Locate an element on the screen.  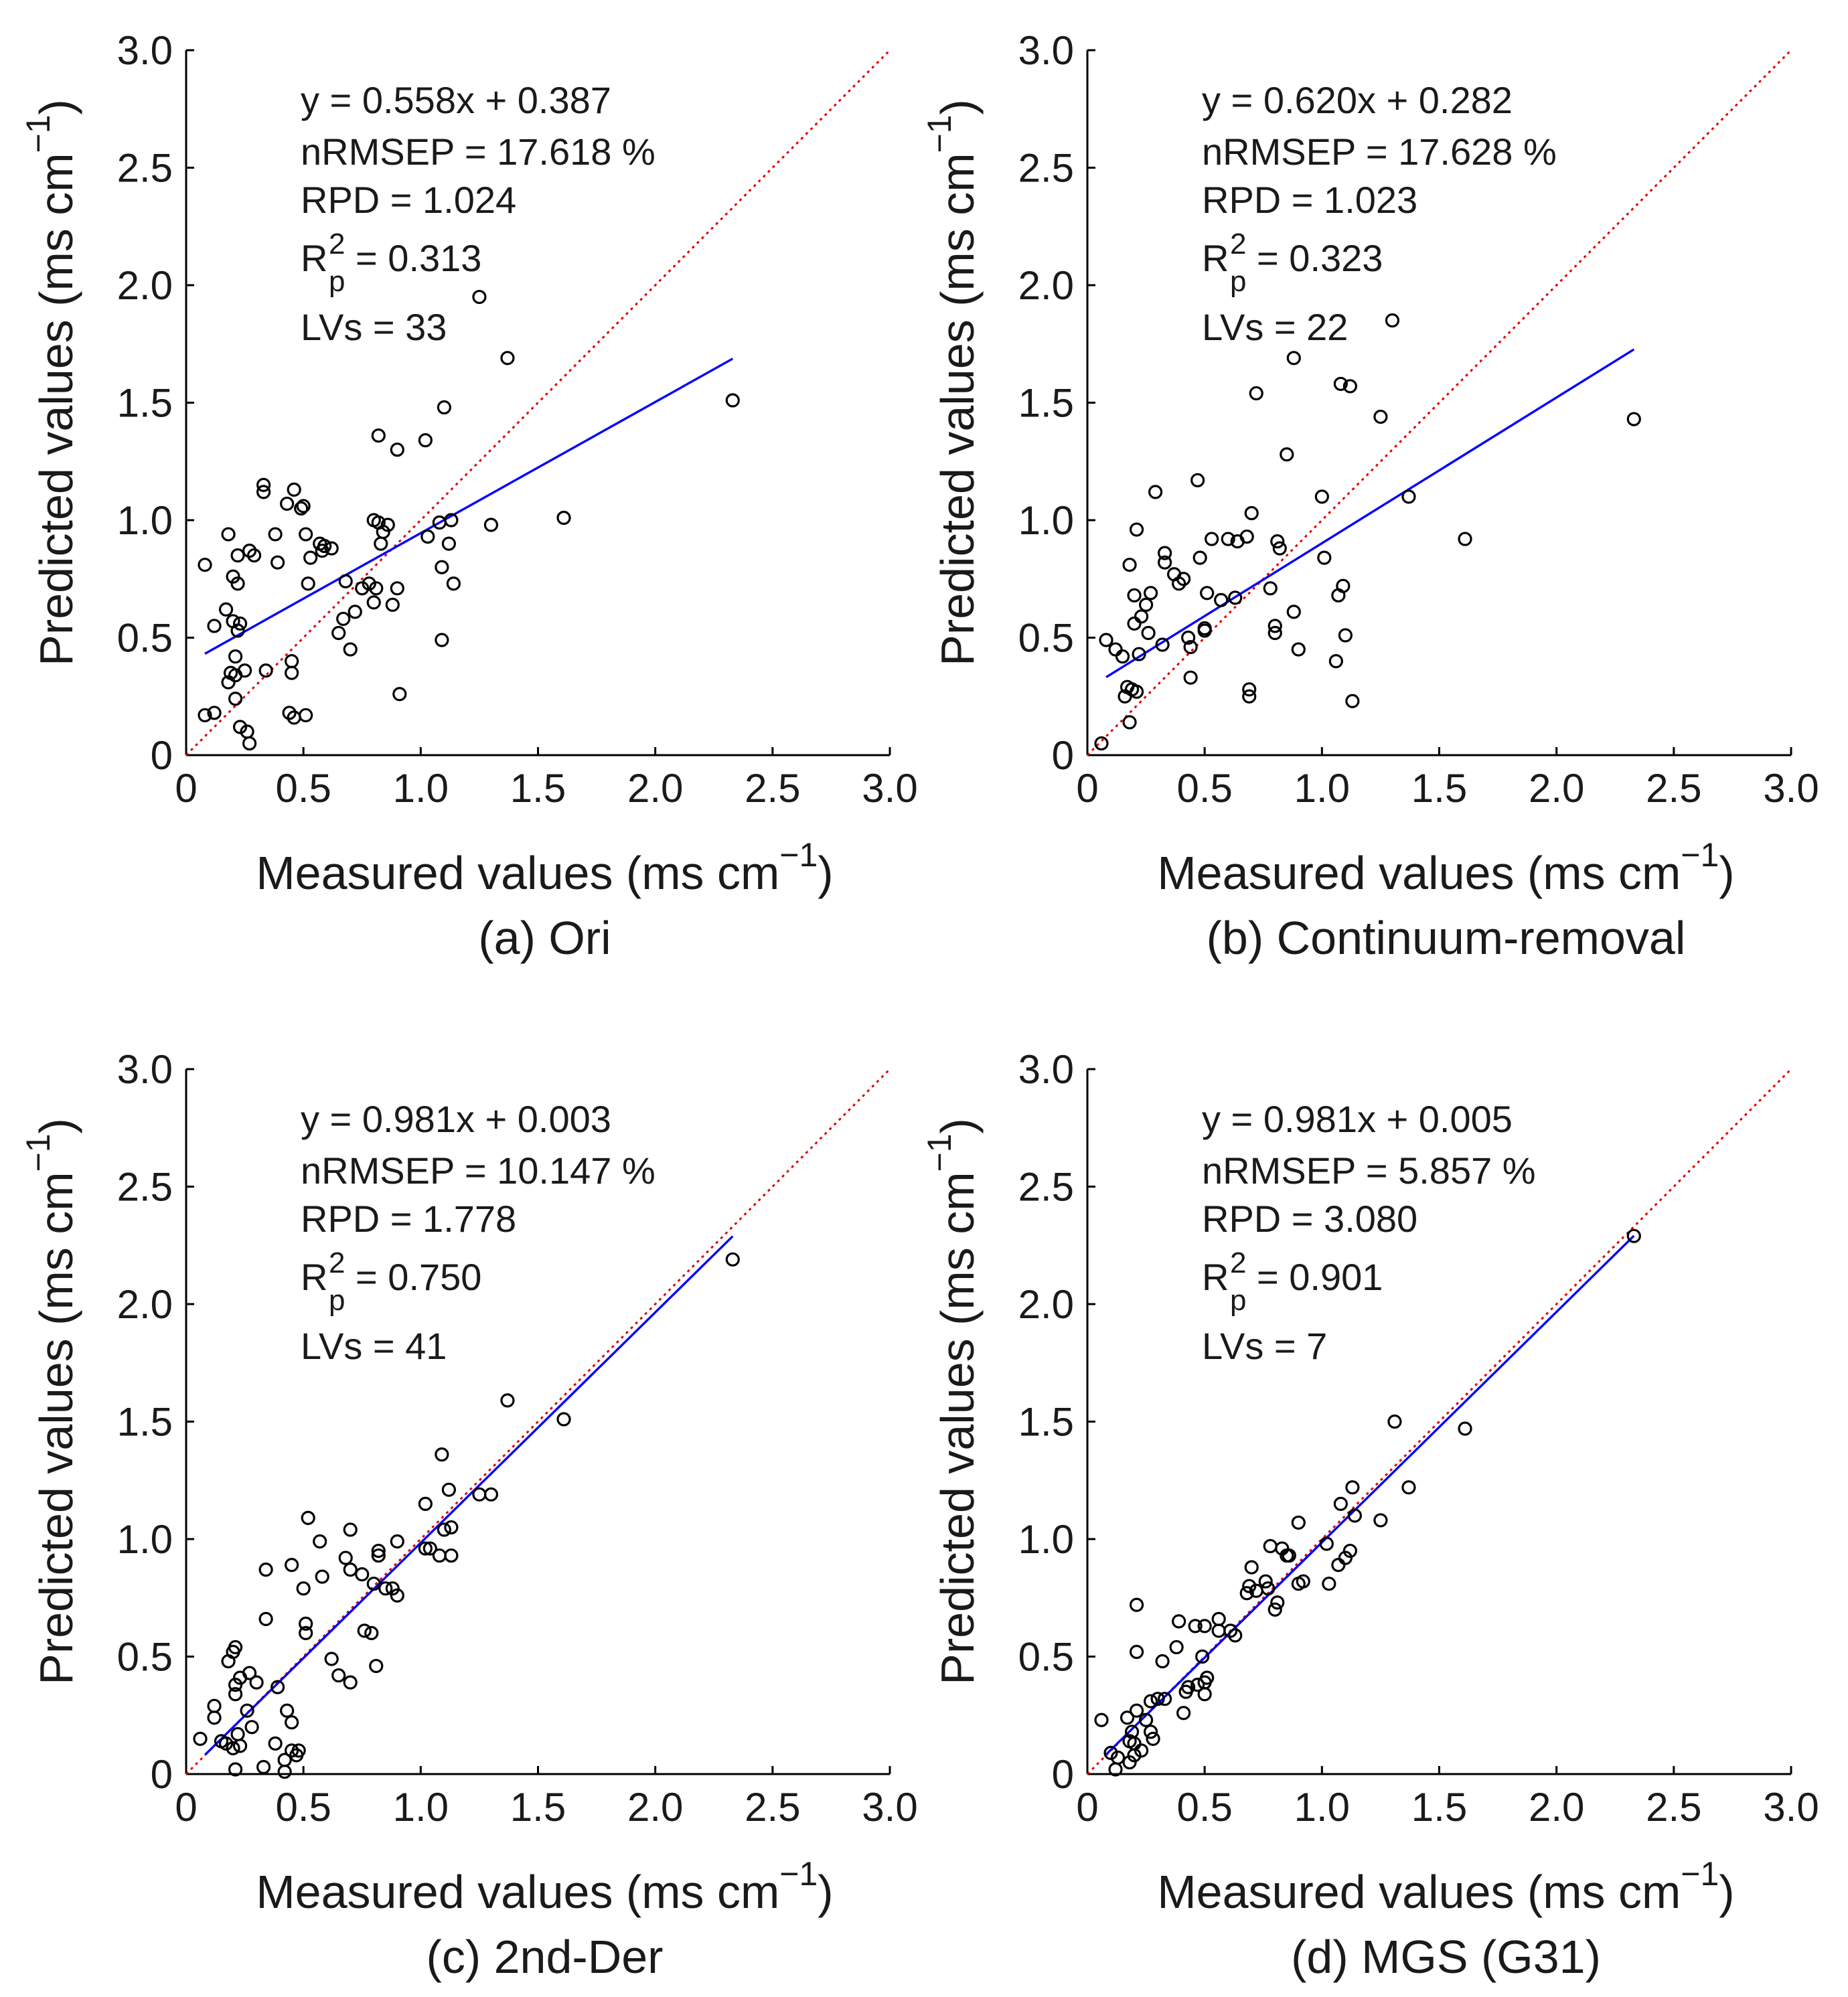
x-tick-label: 2.5 is located at coordinates (772, 788).